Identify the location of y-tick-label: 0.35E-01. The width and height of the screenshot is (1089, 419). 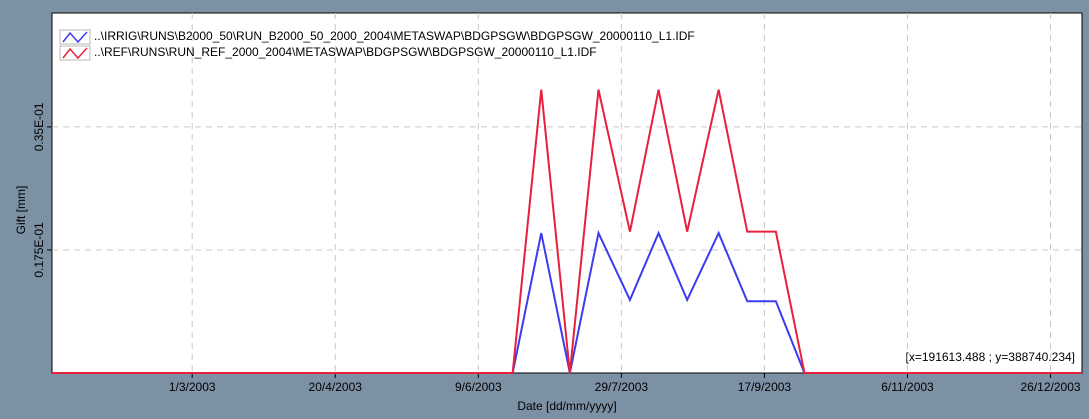
(39, 126).